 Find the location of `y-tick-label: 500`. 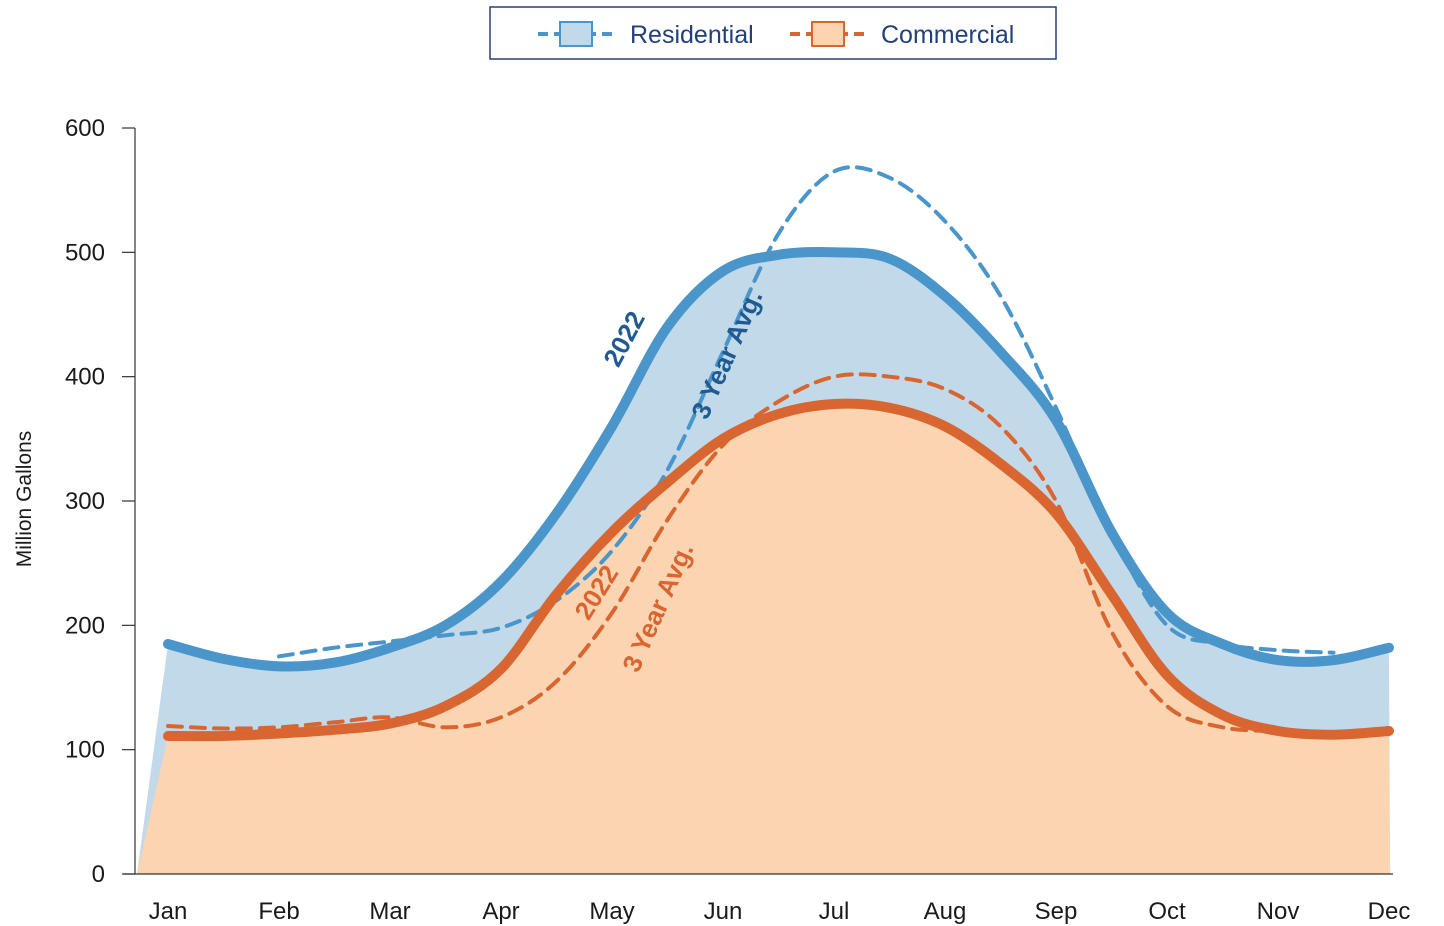

y-tick-label: 500 is located at coordinates (85, 252).